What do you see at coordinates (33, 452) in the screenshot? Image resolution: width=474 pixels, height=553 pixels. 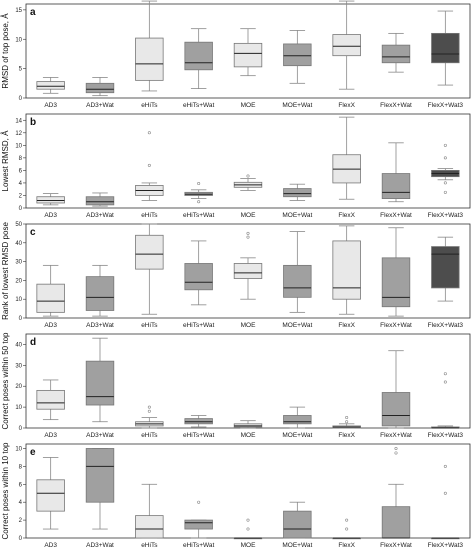 I see `panel-label: e` at bounding box center [33, 452].